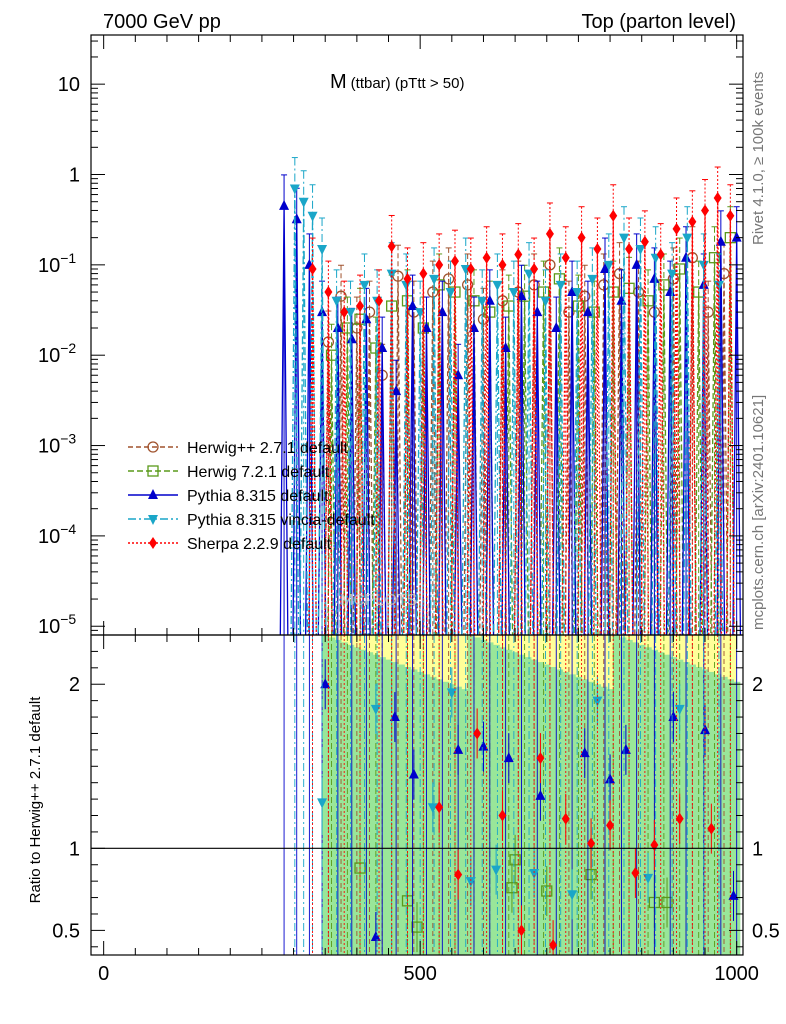 This screenshot has width=786, height=1024. I want to click on ratio-y-tick-label-right: 0.5, so click(766, 931).